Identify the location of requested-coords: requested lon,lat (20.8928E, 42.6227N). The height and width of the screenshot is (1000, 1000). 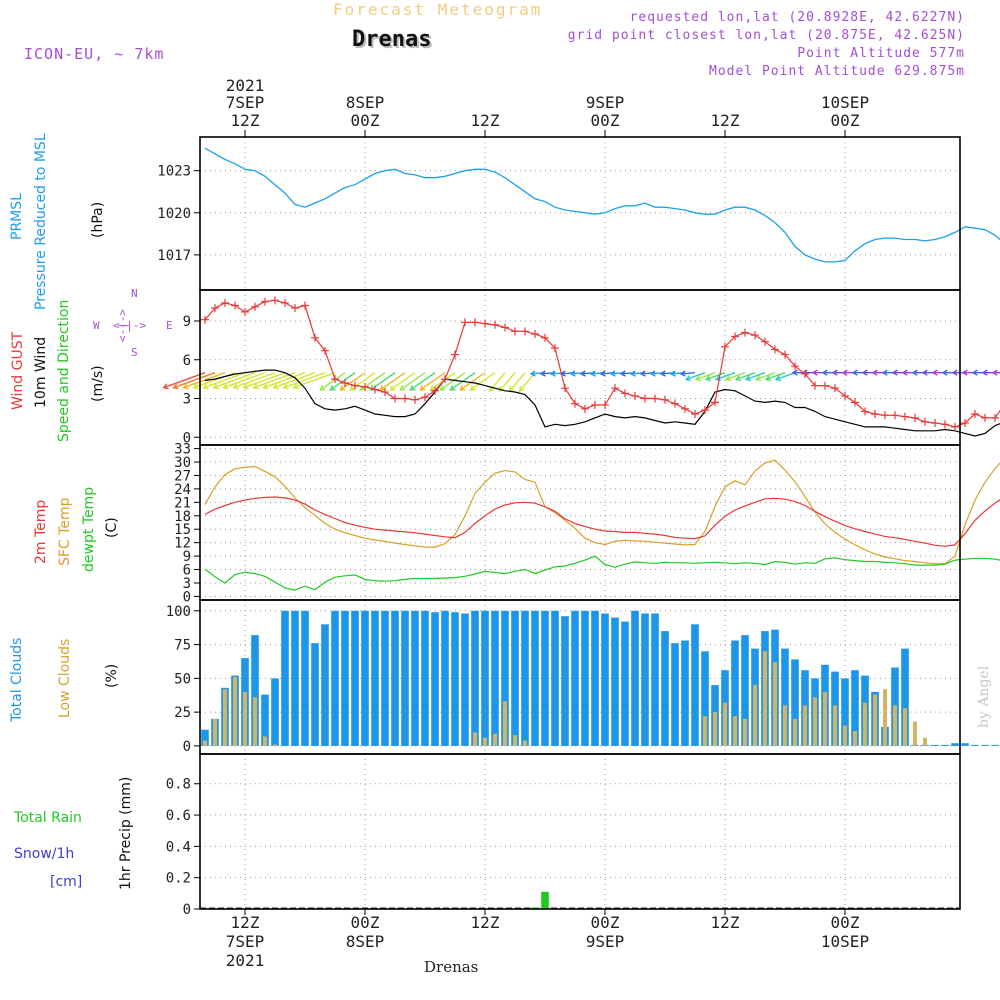
(797, 17).